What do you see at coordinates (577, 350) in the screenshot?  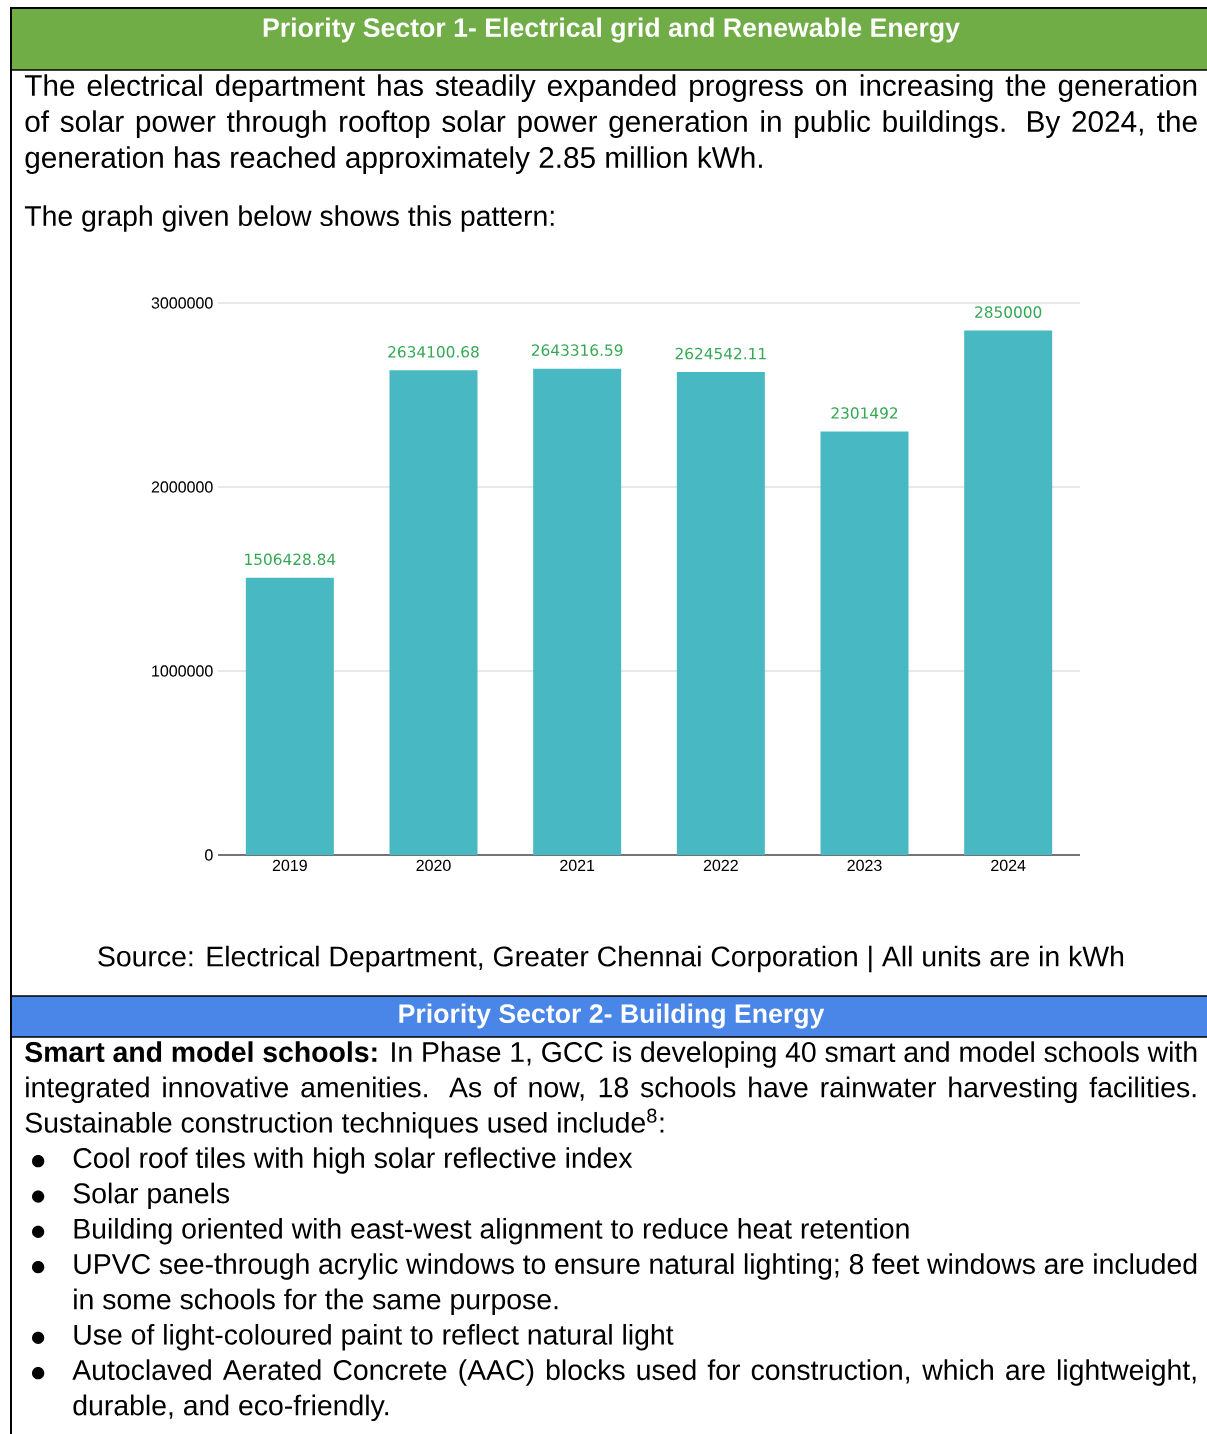 I see `data-label: 2643316.59` at bounding box center [577, 350].